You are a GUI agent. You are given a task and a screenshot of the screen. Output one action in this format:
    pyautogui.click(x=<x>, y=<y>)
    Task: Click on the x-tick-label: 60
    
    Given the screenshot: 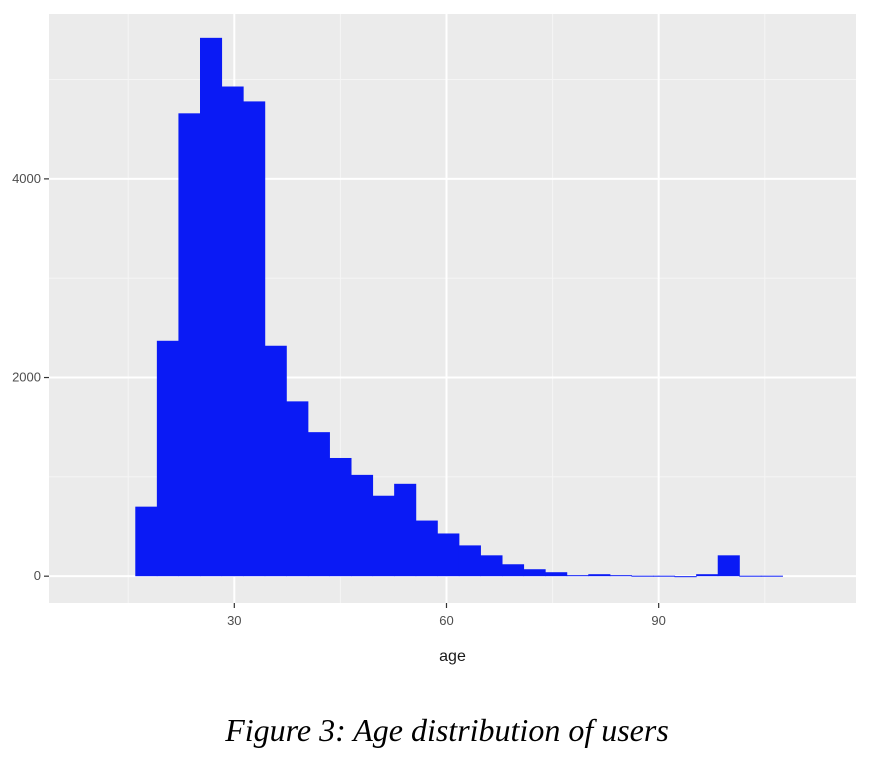 What is the action you would take?
    pyautogui.click(x=446, y=620)
    